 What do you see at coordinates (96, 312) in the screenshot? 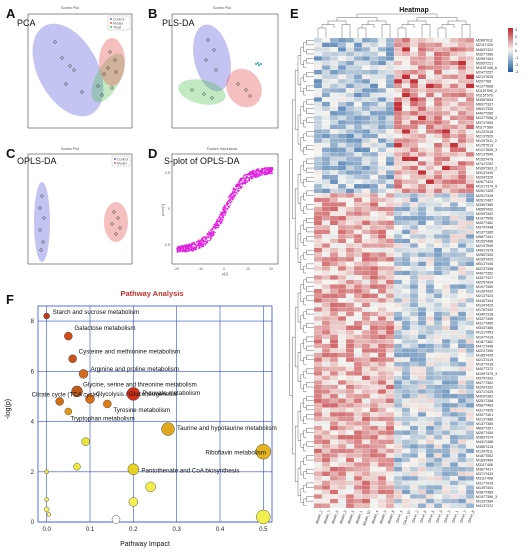
I see `pathway-point-label: Starch and sucrose metabolism` at bounding box center [96, 312].